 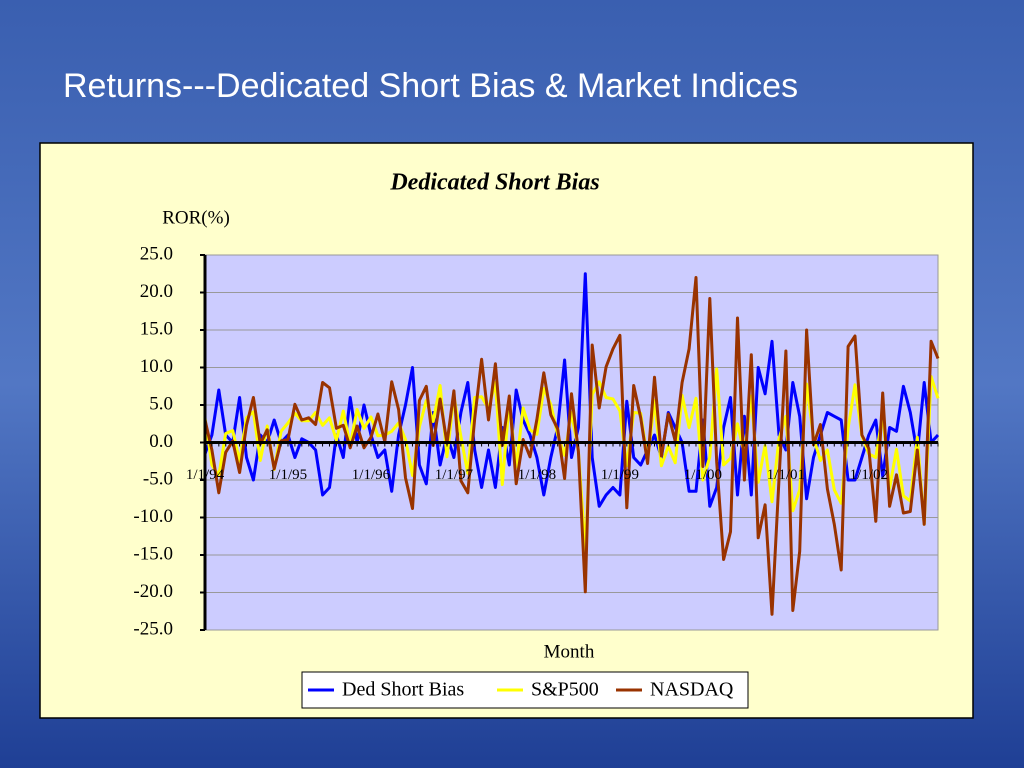 I want to click on legend-label: Ded Short Bias, so click(x=403, y=690).